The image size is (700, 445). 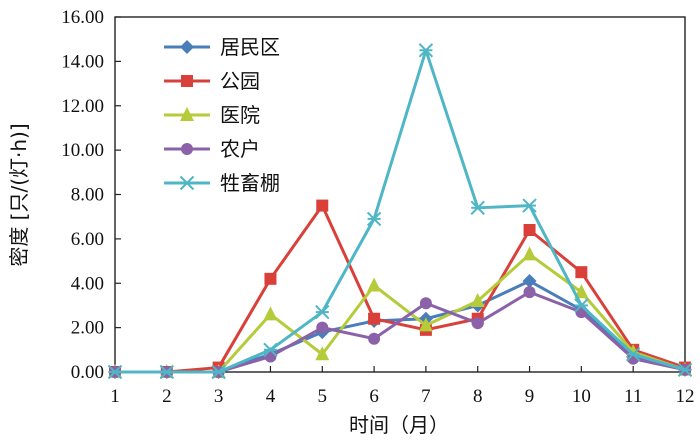 I want to click on x-axis-title: 时间（月）, so click(x=399, y=425).